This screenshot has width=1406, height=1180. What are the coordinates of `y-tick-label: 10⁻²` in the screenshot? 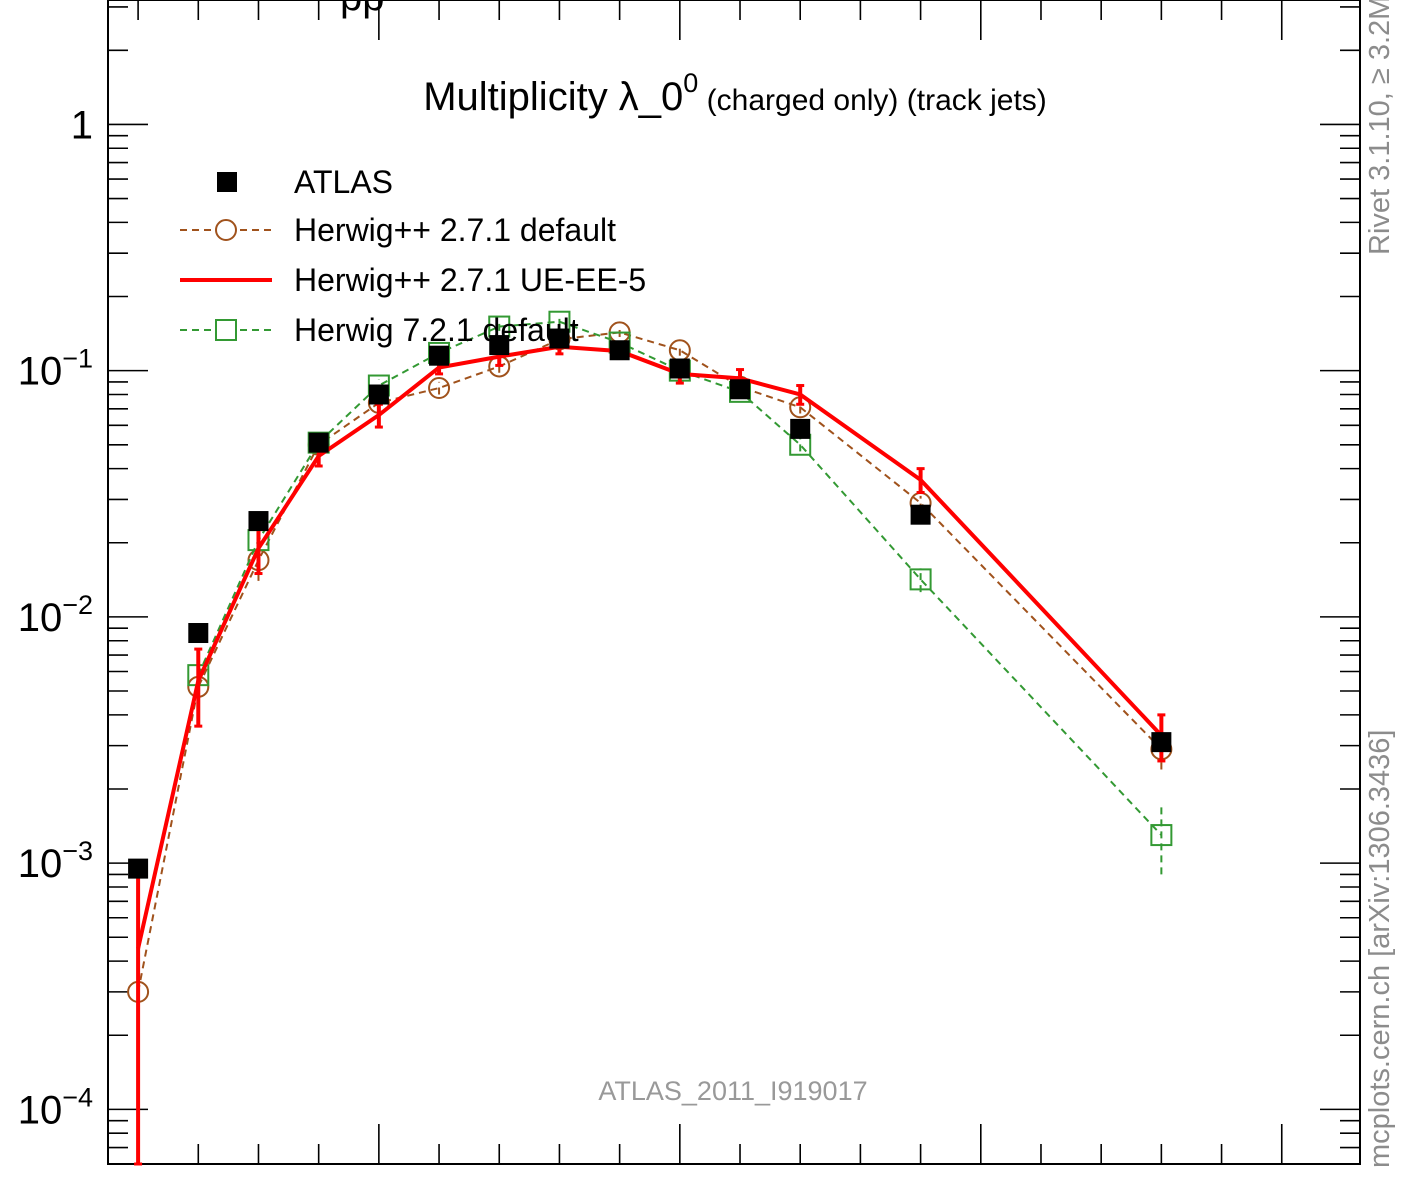 It's located at (55, 615).